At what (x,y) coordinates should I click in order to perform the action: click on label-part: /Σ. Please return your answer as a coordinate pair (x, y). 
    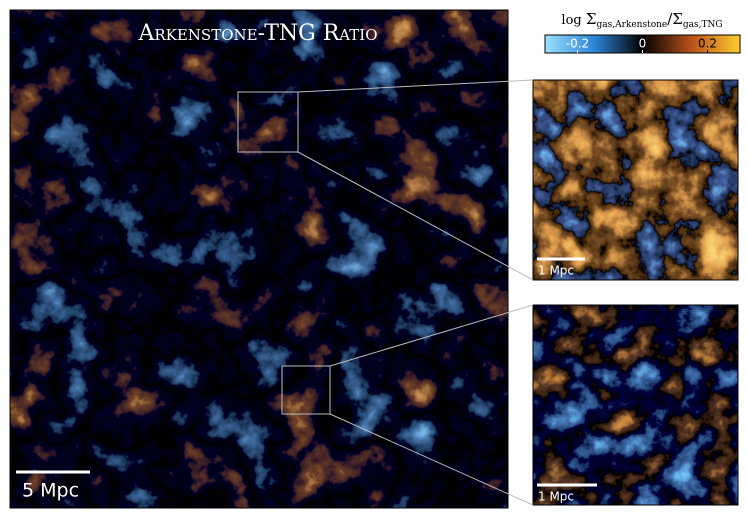
    Looking at the image, I should click on (675, 19).